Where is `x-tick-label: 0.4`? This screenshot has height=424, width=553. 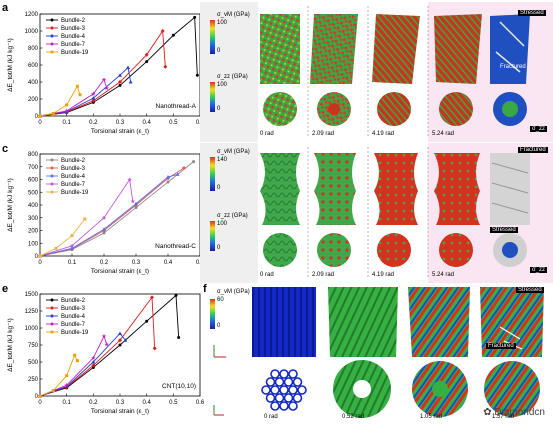
x-tick-label: 0.4 is located at coordinates (146, 403).